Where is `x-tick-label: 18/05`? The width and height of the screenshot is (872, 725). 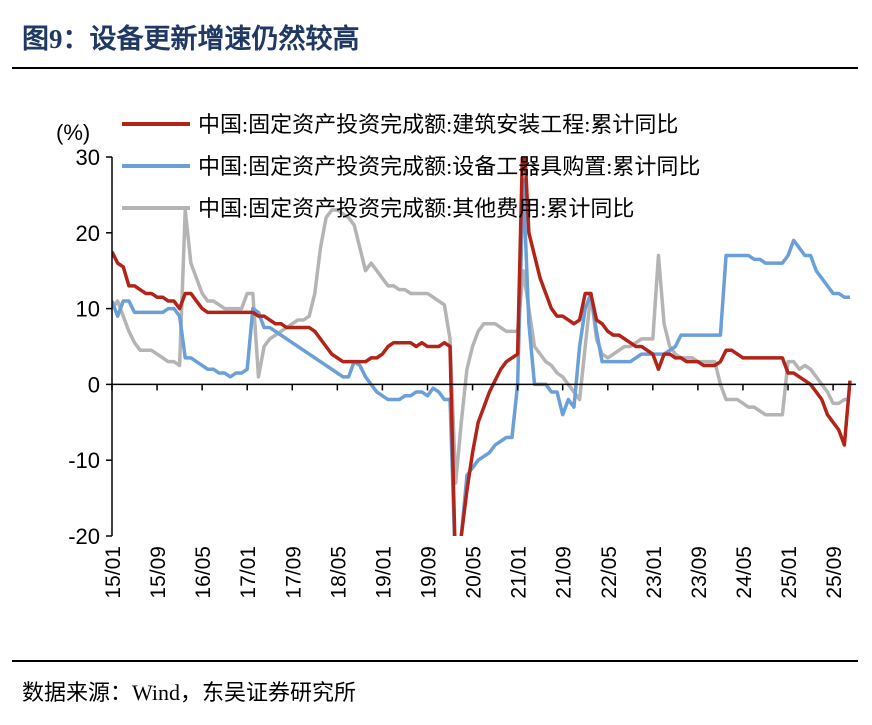
x-tick-label: 18/05 is located at coordinates (338, 572).